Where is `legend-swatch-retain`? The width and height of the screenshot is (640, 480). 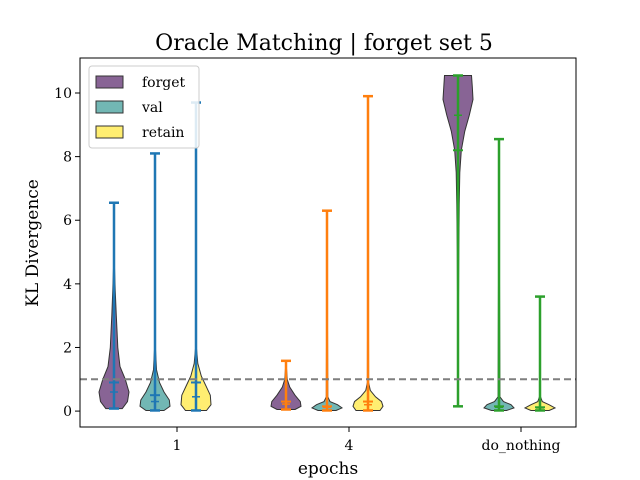 legend-swatch-retain is located at coordinates (109, 132).